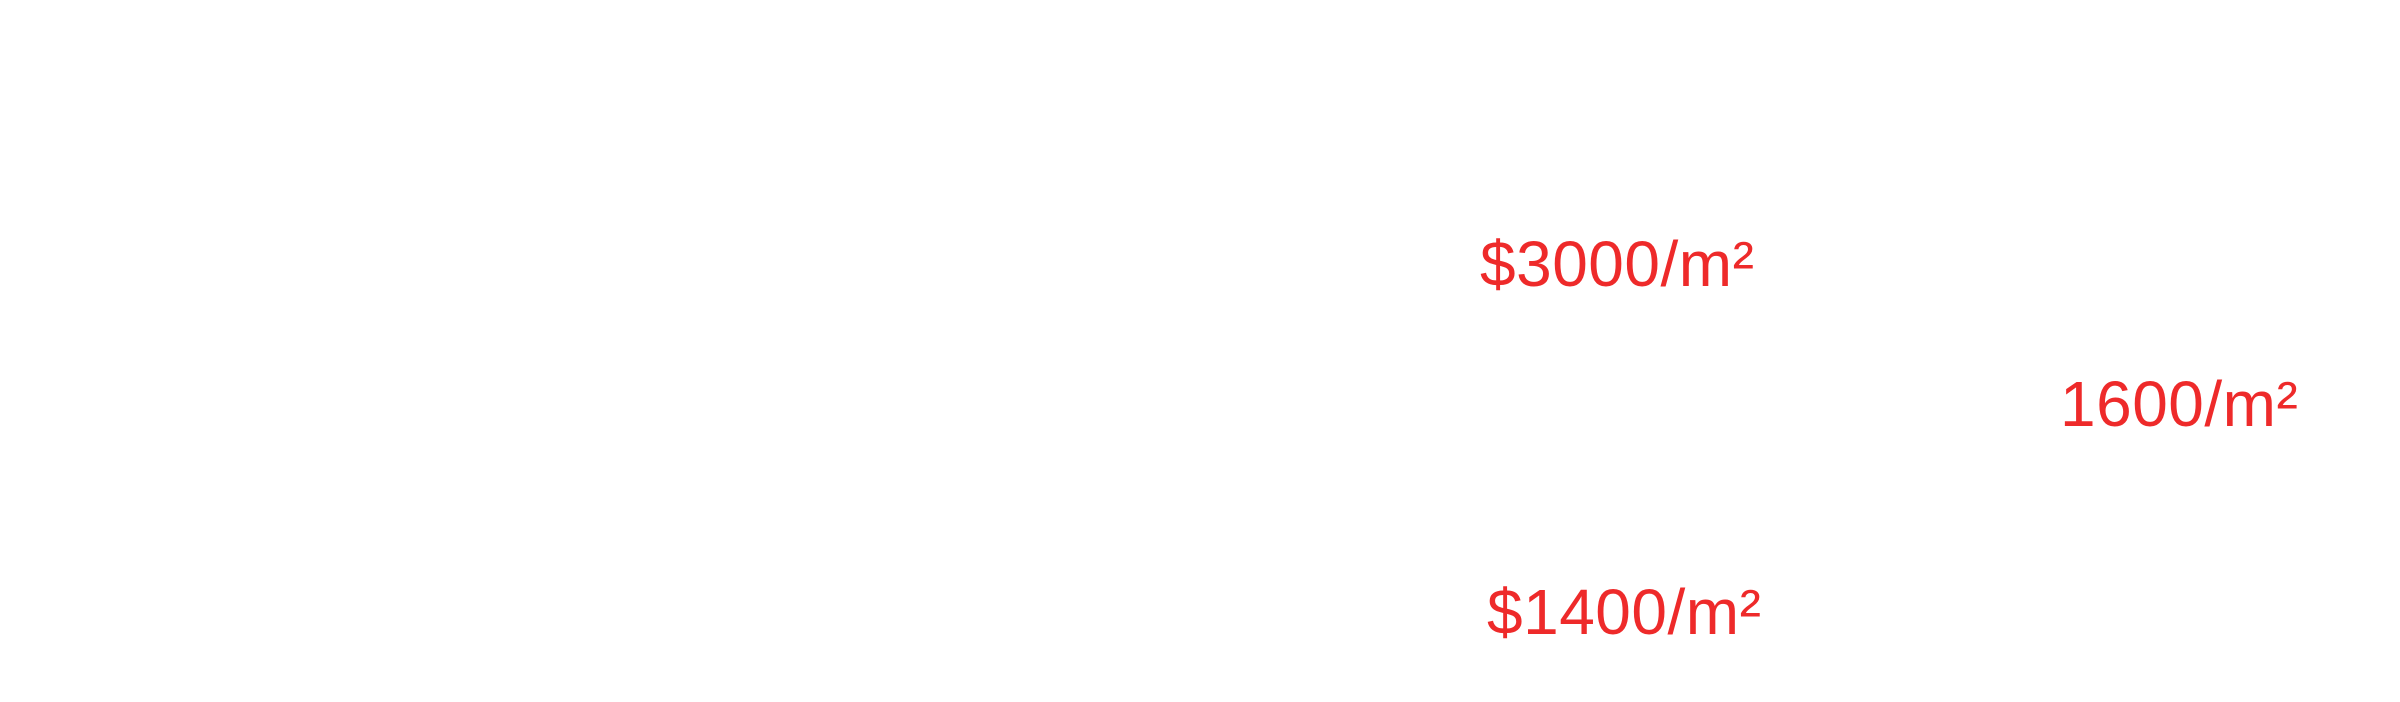 The height and width of the screenshot is (702, 2400). Describe the element at coordinates (2179, 404) in the screenshot. I see `price-label-1600: 1600/m²` at that location.